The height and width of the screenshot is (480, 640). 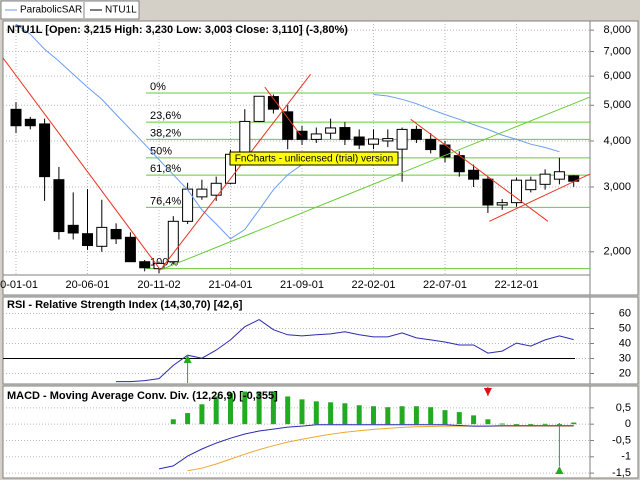 What do you see at coordinates (617, 252) in the screenshot?
I see `y-tick-label: 2,000` at bounding box center [617, 252].